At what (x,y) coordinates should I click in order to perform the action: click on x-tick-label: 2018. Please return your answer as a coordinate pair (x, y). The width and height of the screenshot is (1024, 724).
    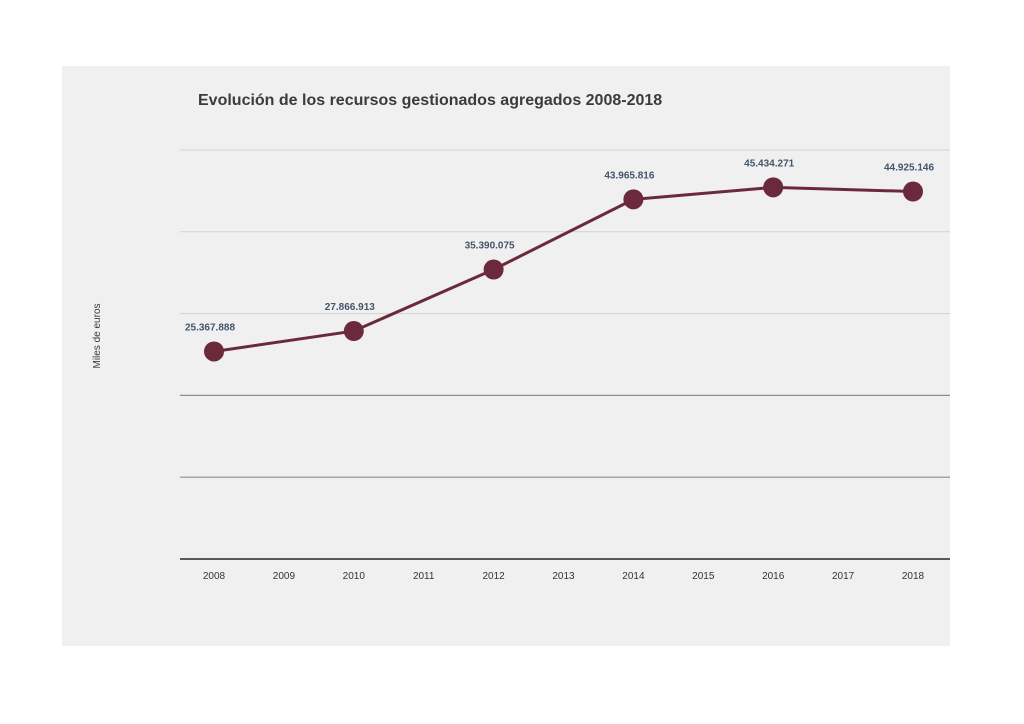
    Looking at the image, I should click on (913, 576).